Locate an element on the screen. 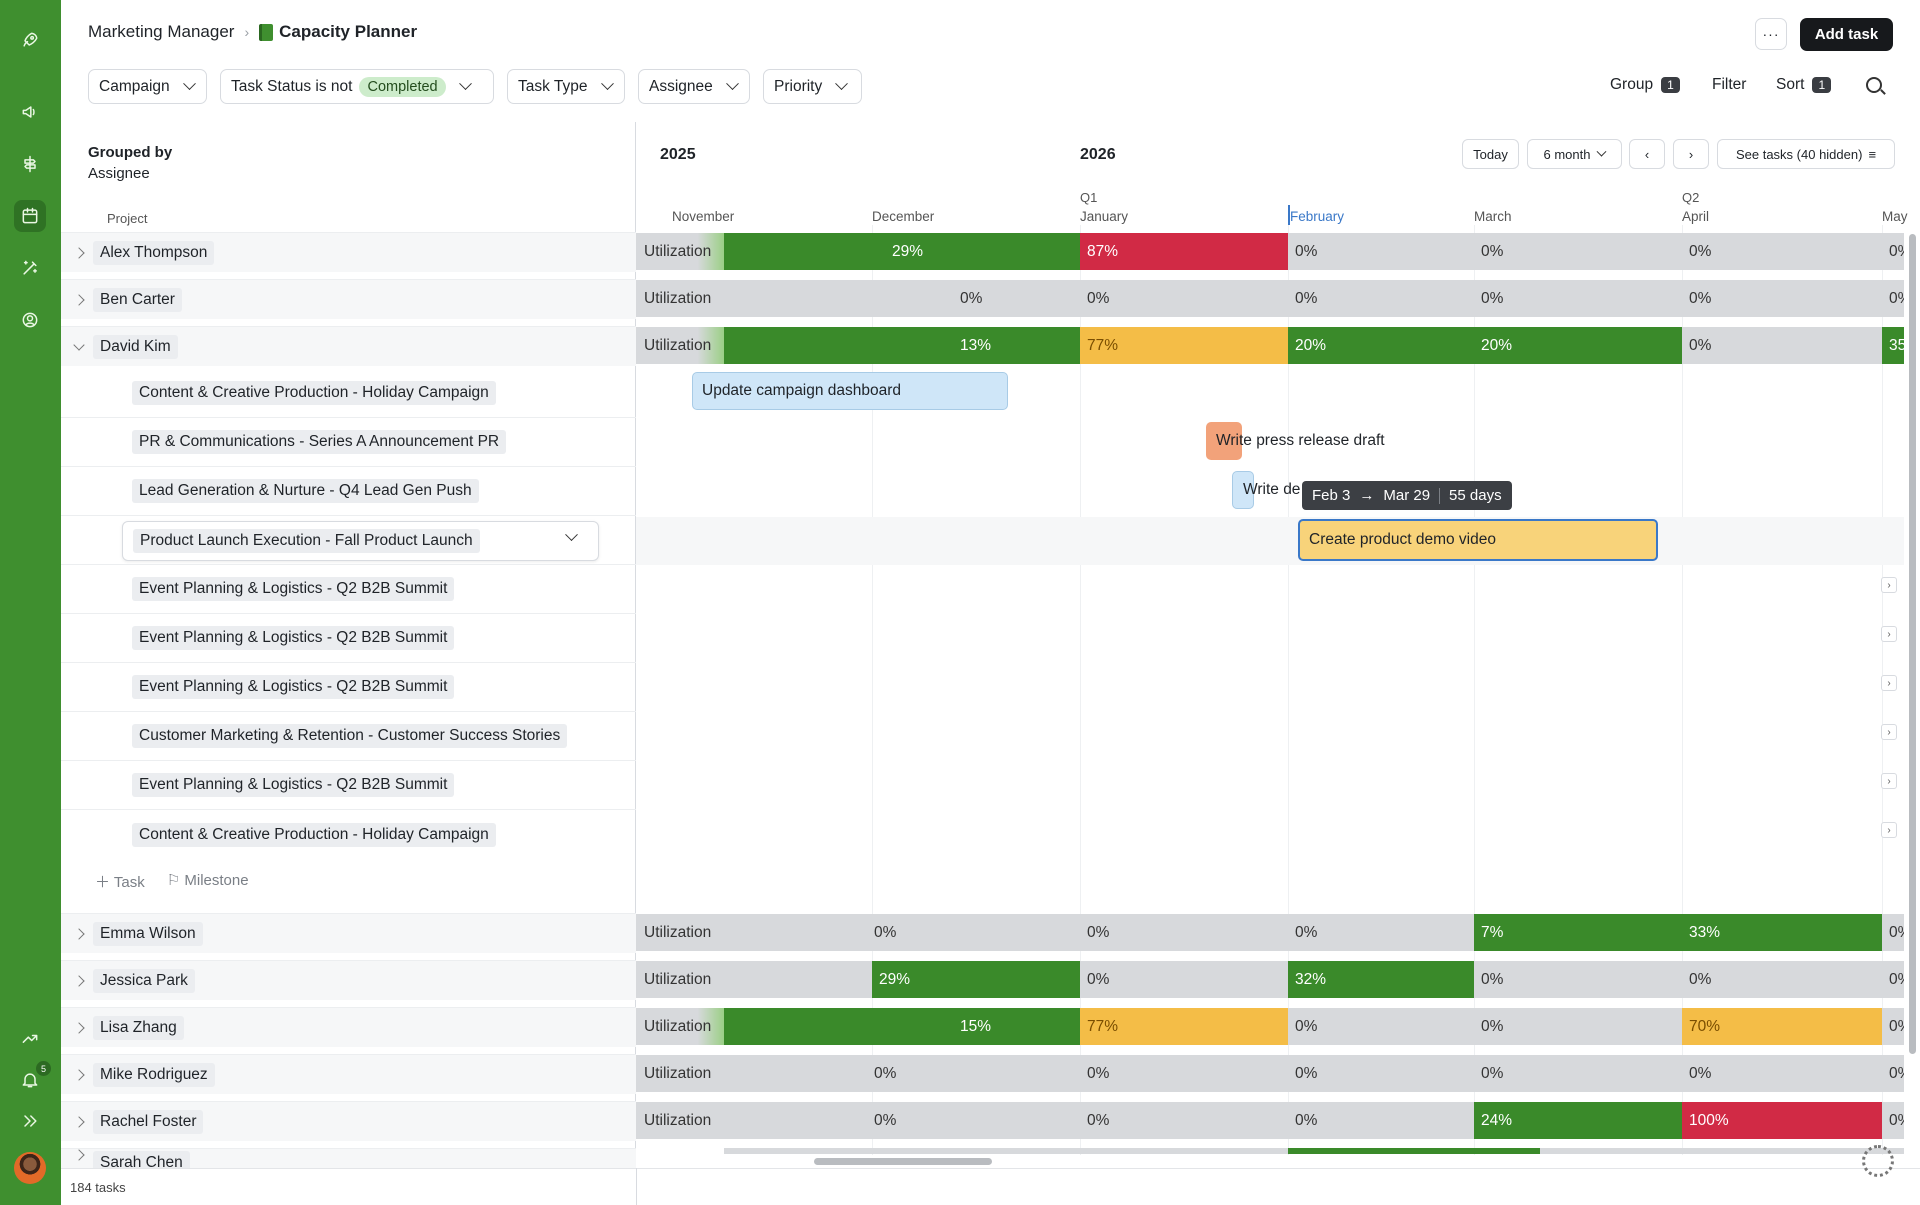 This screenshot has width=1920, height=1205. avatar is located at coordinates (30, 1168).